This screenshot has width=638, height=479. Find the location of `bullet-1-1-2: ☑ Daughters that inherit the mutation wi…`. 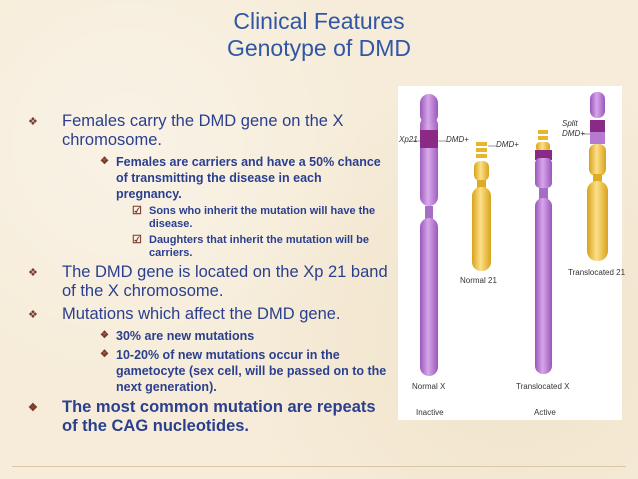

bullet-1-1-2: ☑ Daughters that inherit the mutation wi… is located at coordinates (208, 247).